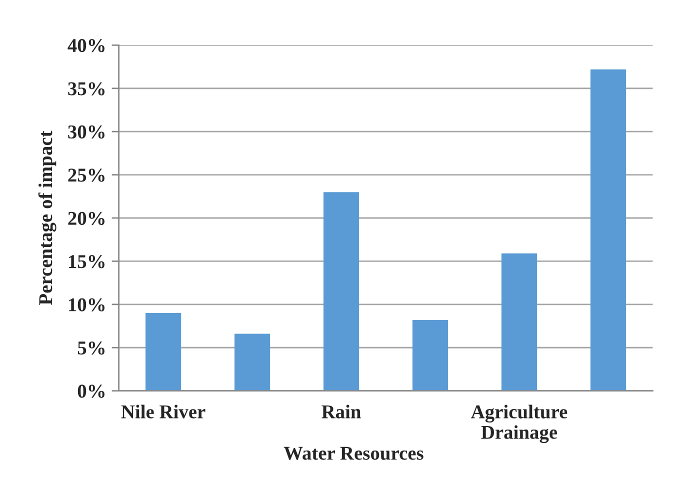 The image size is (675, 491). Describe the element at coordinates (91, 391) in the screenshot. I see `y-tick-label: 0%` at that location.